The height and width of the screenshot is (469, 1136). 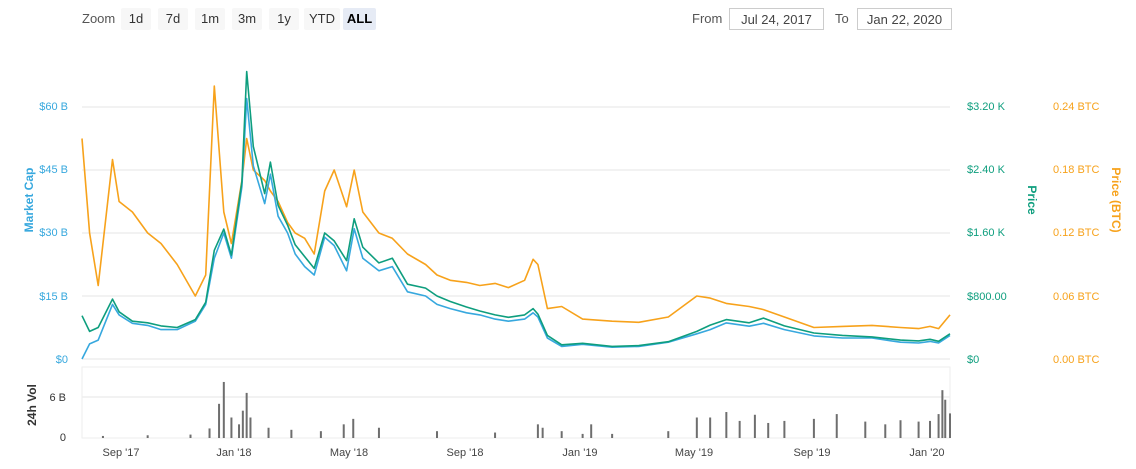 I want to click on from-label: From, so click(x=707, y=18).